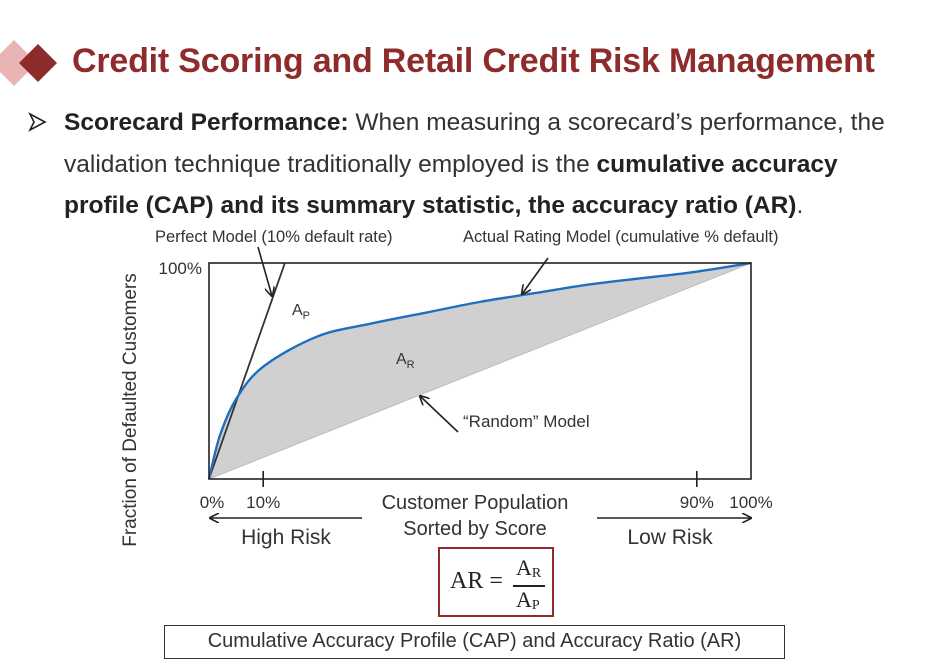  I want to click on brand-diamond-logo, so click(28, 63).